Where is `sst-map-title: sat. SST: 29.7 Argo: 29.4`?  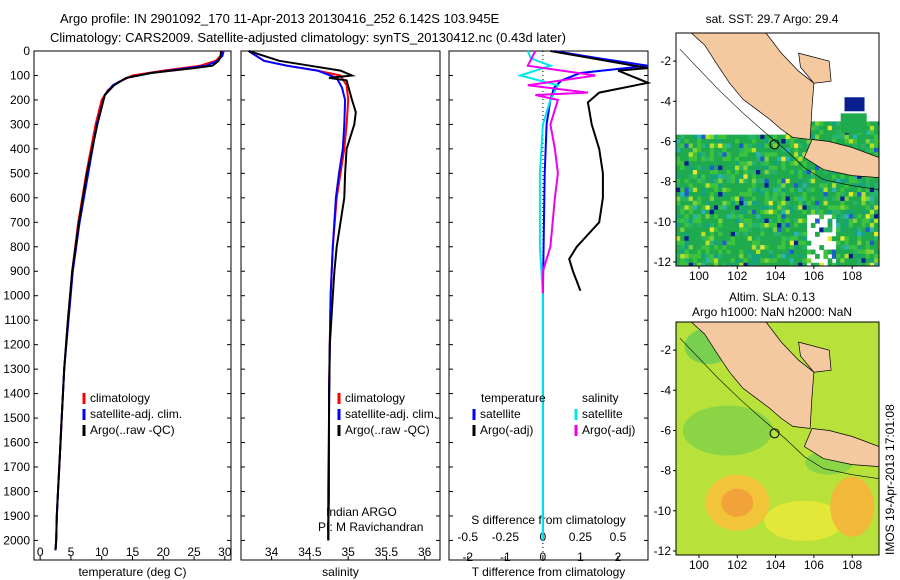
sst-map-title: sat. SST: 29.7 Argo: 29.4 is located at coordinates (772, 19).